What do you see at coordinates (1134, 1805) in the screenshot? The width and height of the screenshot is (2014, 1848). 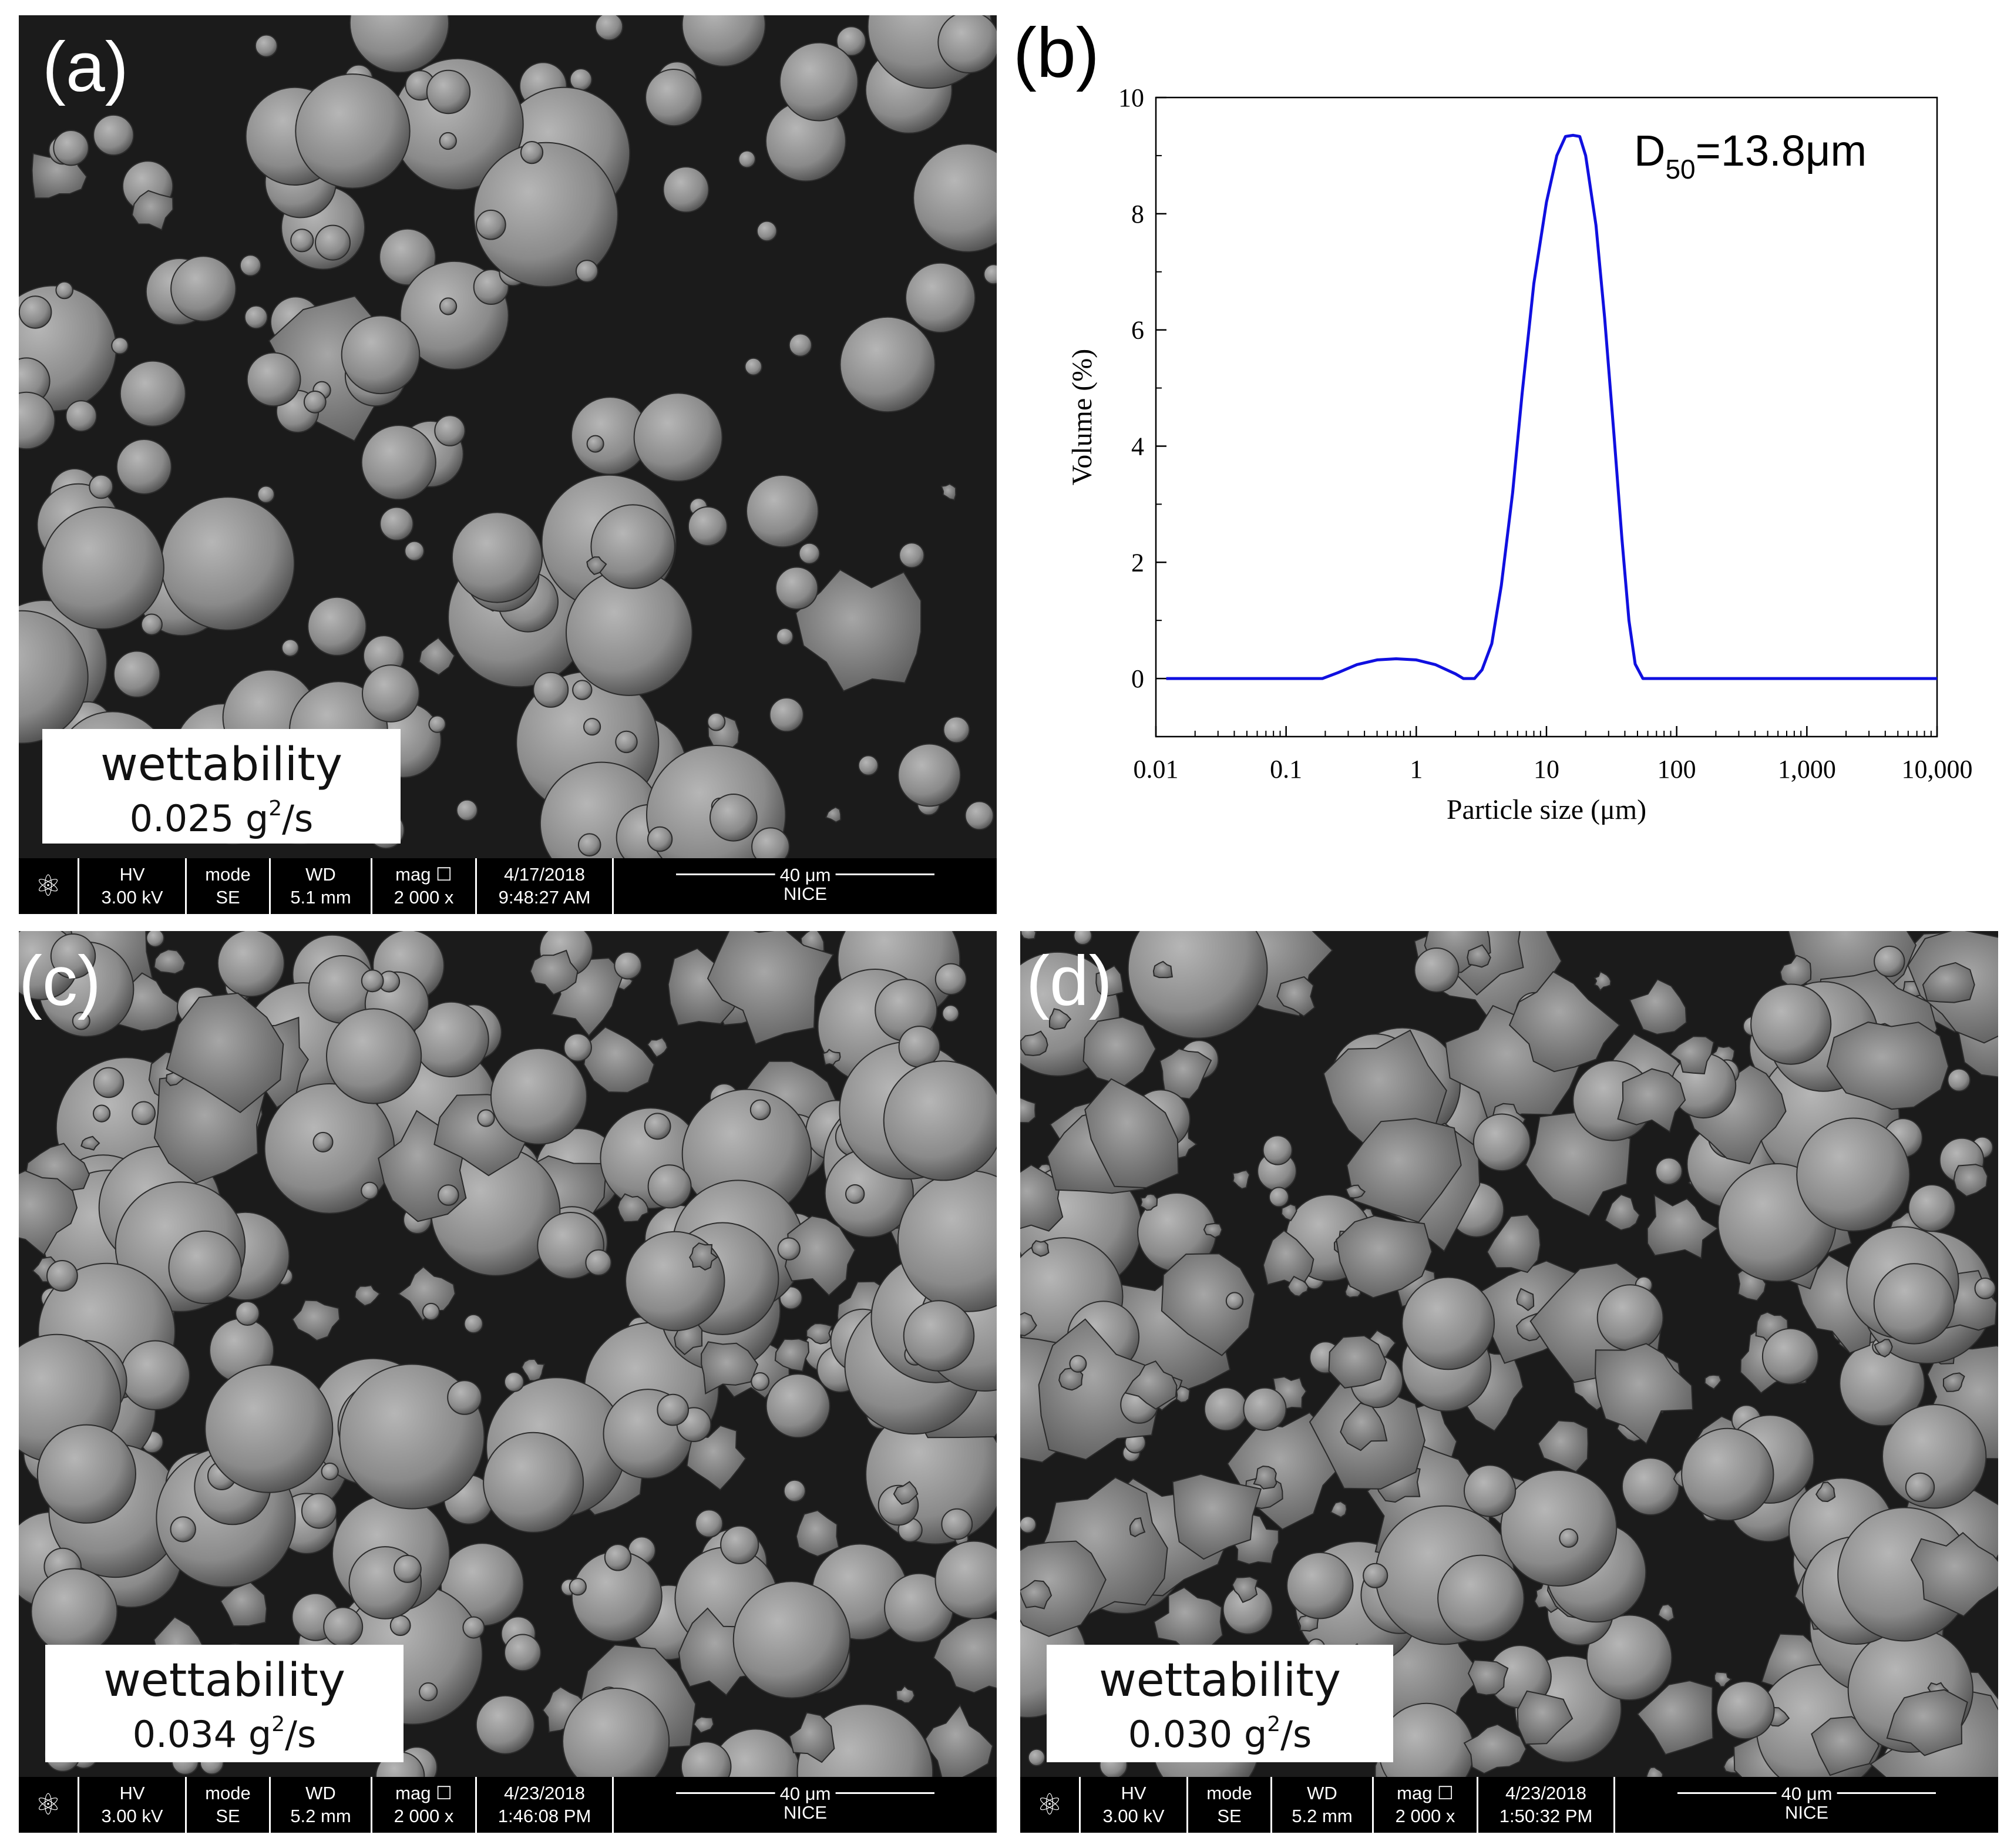 I see `hv-cell: HV 3.00 kV` at bounding box center [1134, 1805].